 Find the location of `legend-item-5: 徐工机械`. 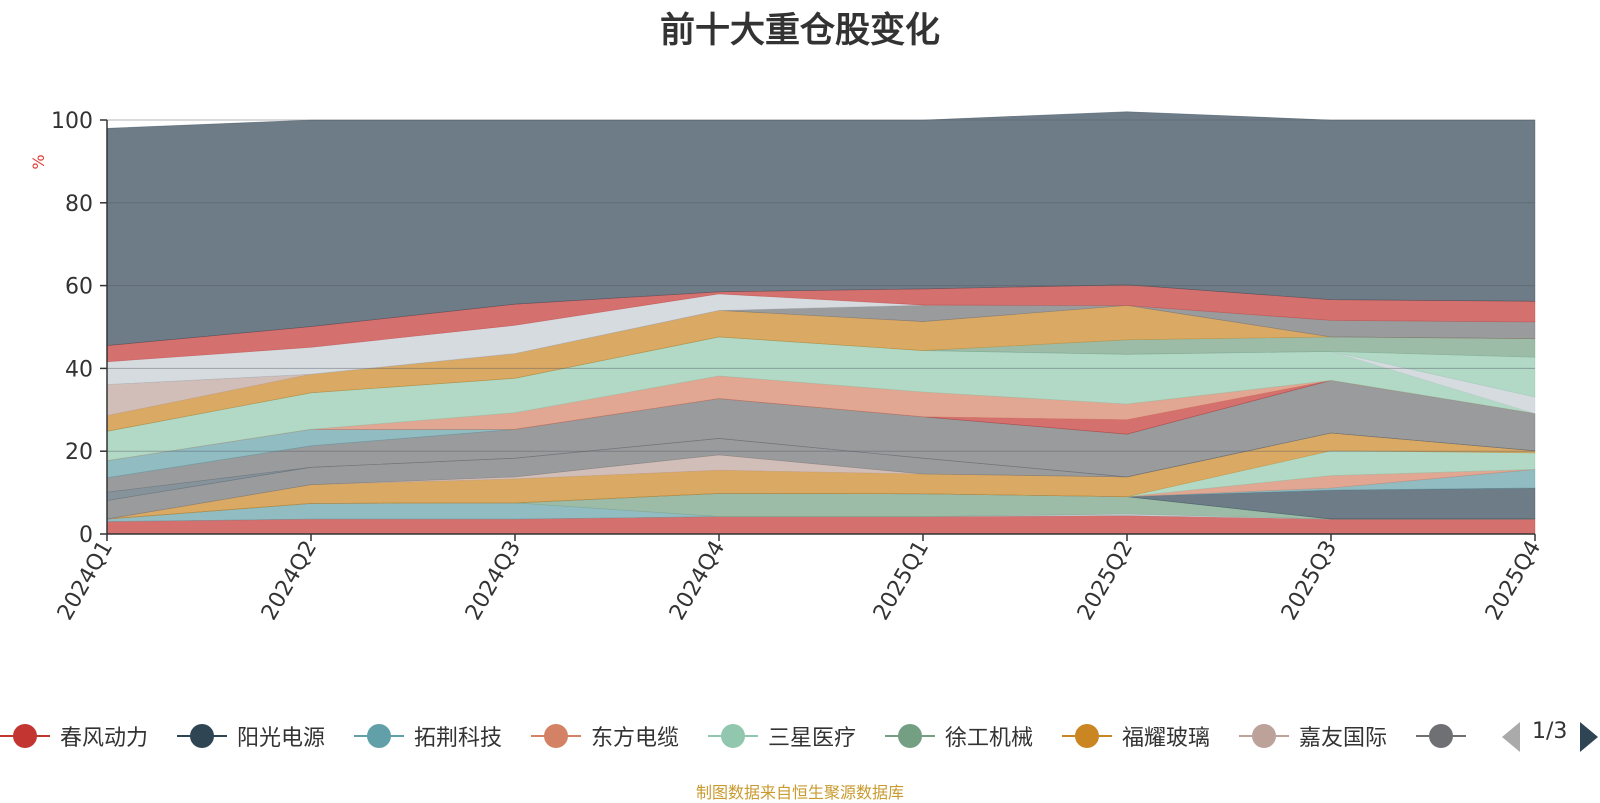

legend-item-5: 徐工机械 is located at coordinates (959, 736).